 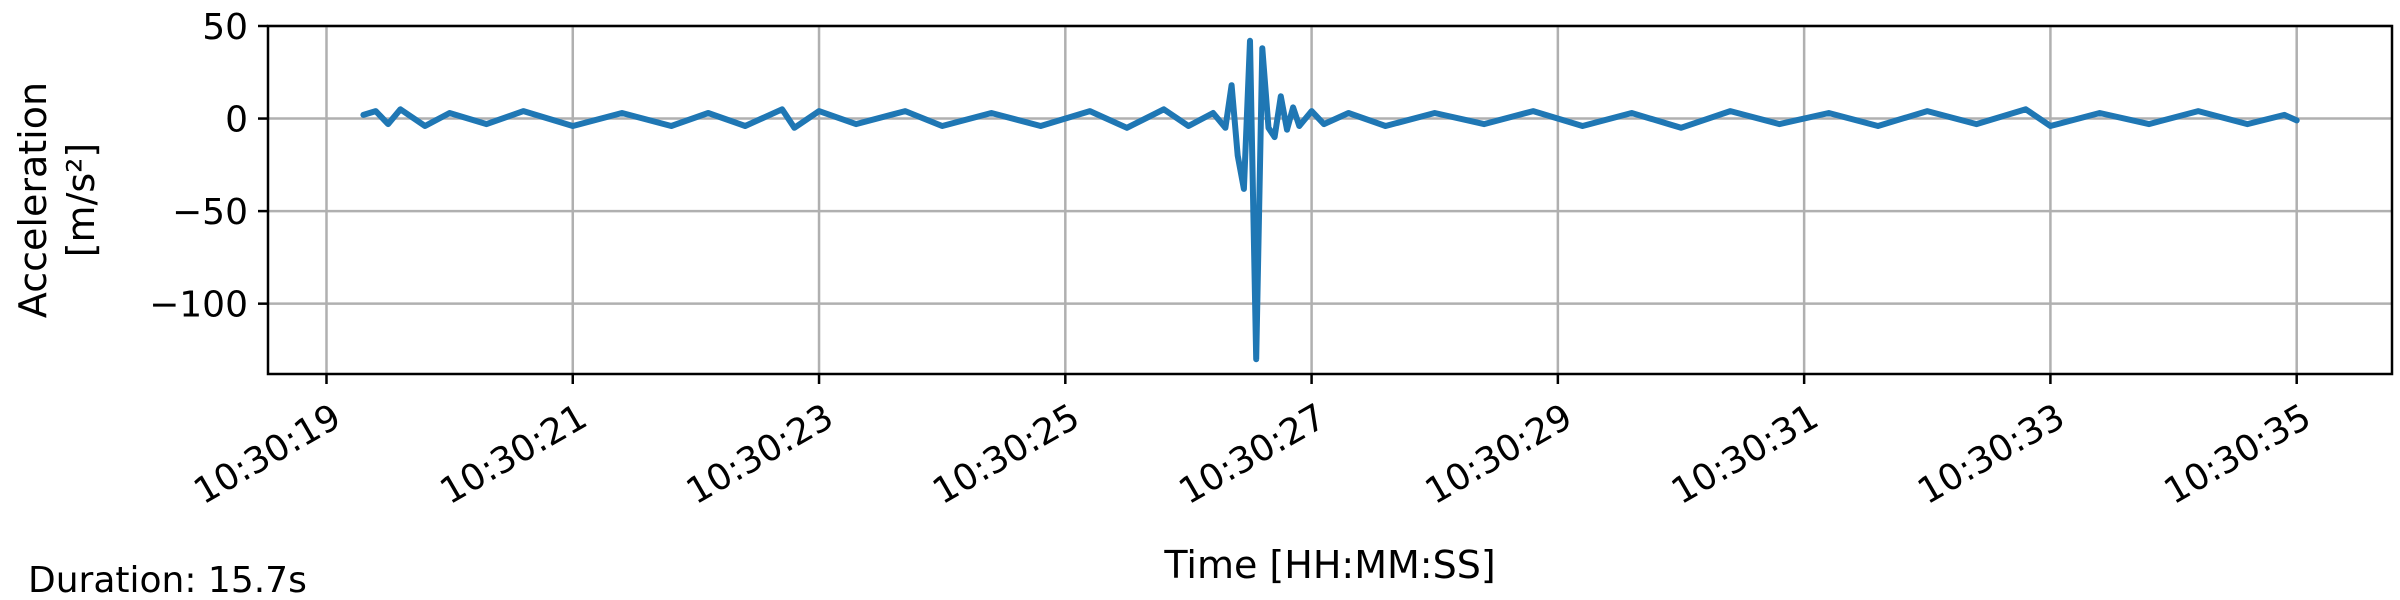 What do you see at coordinates (1006, 454) in the screenshot?
I see `x-tick-label: 10:30:25` at bounding box center [1006, 454].